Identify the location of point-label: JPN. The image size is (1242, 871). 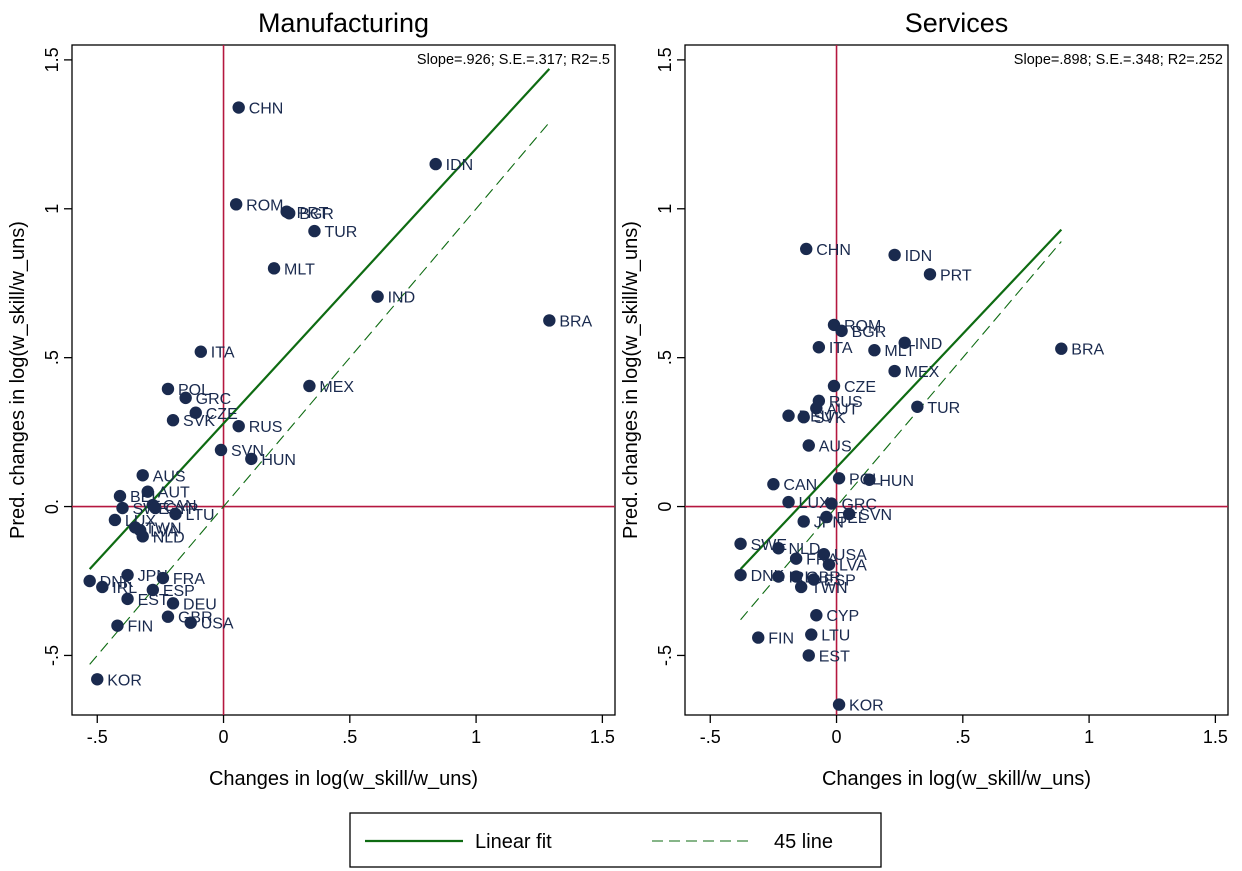
(829, 522).